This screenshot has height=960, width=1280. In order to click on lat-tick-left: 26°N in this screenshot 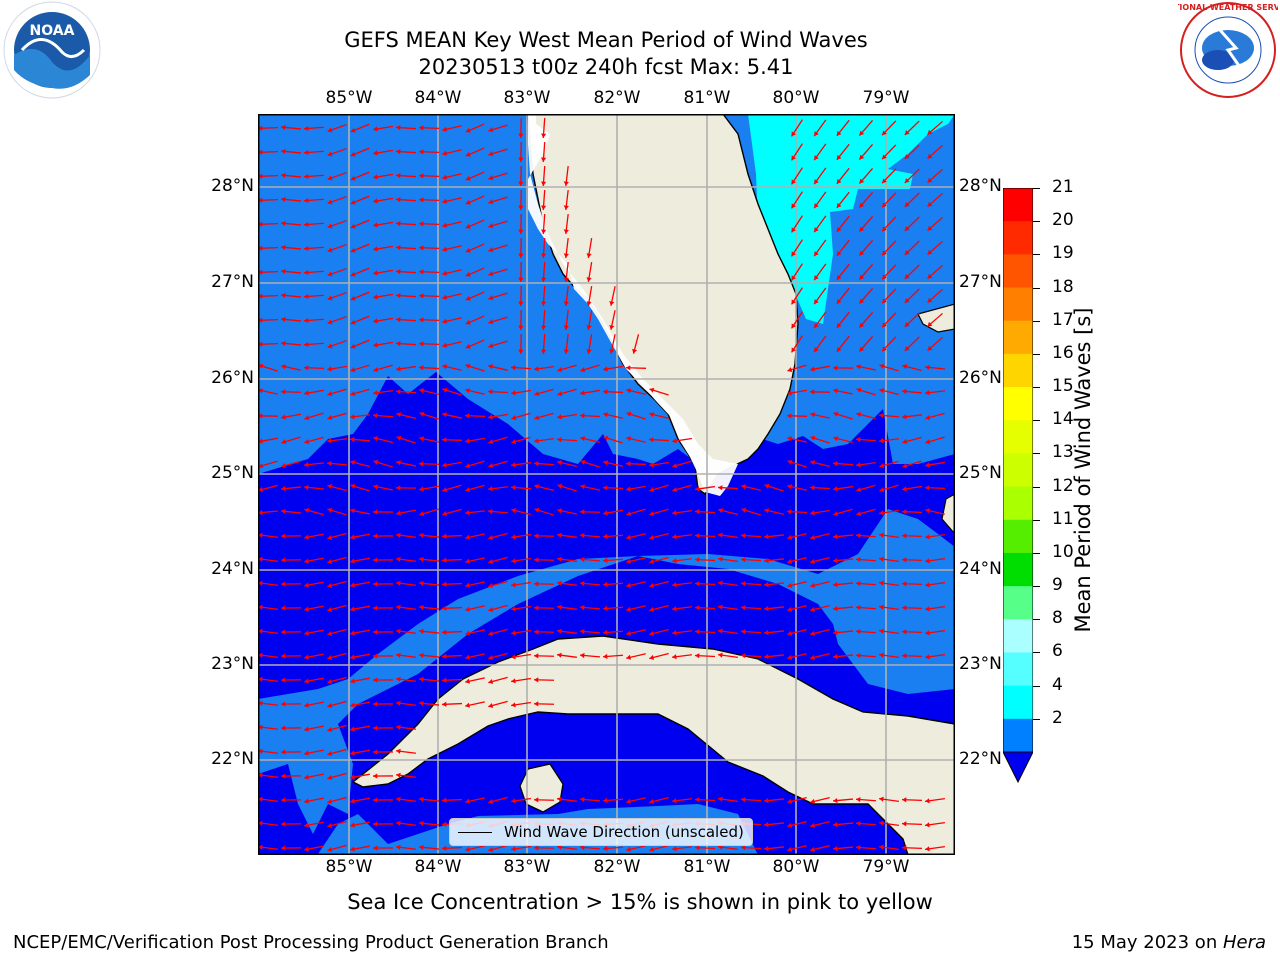, I will do `click(232, 378)`.